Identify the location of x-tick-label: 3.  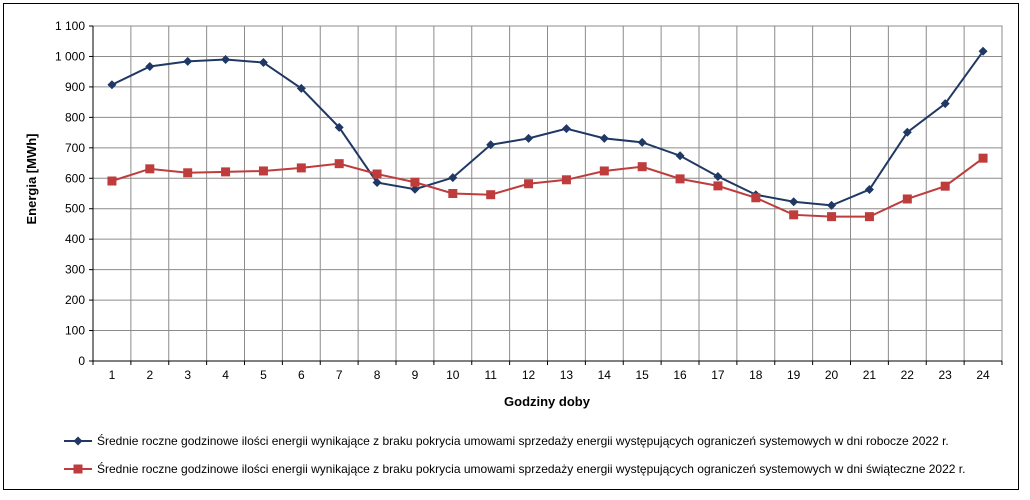
(187, 375).